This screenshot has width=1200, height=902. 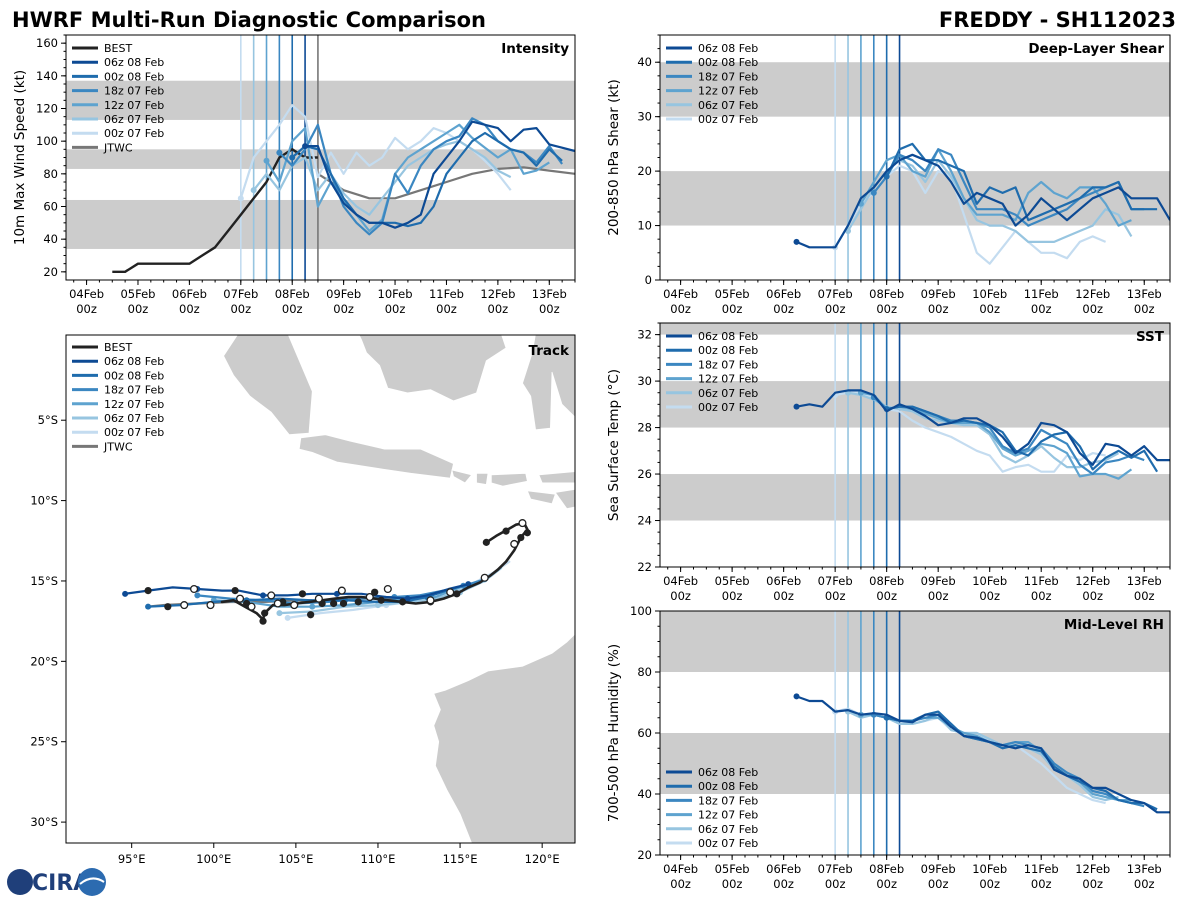 What do you see at coordinates (641, 611) in the screenshot?
I see `rh-ytick-label: 100` at bounding box center [641, 611].